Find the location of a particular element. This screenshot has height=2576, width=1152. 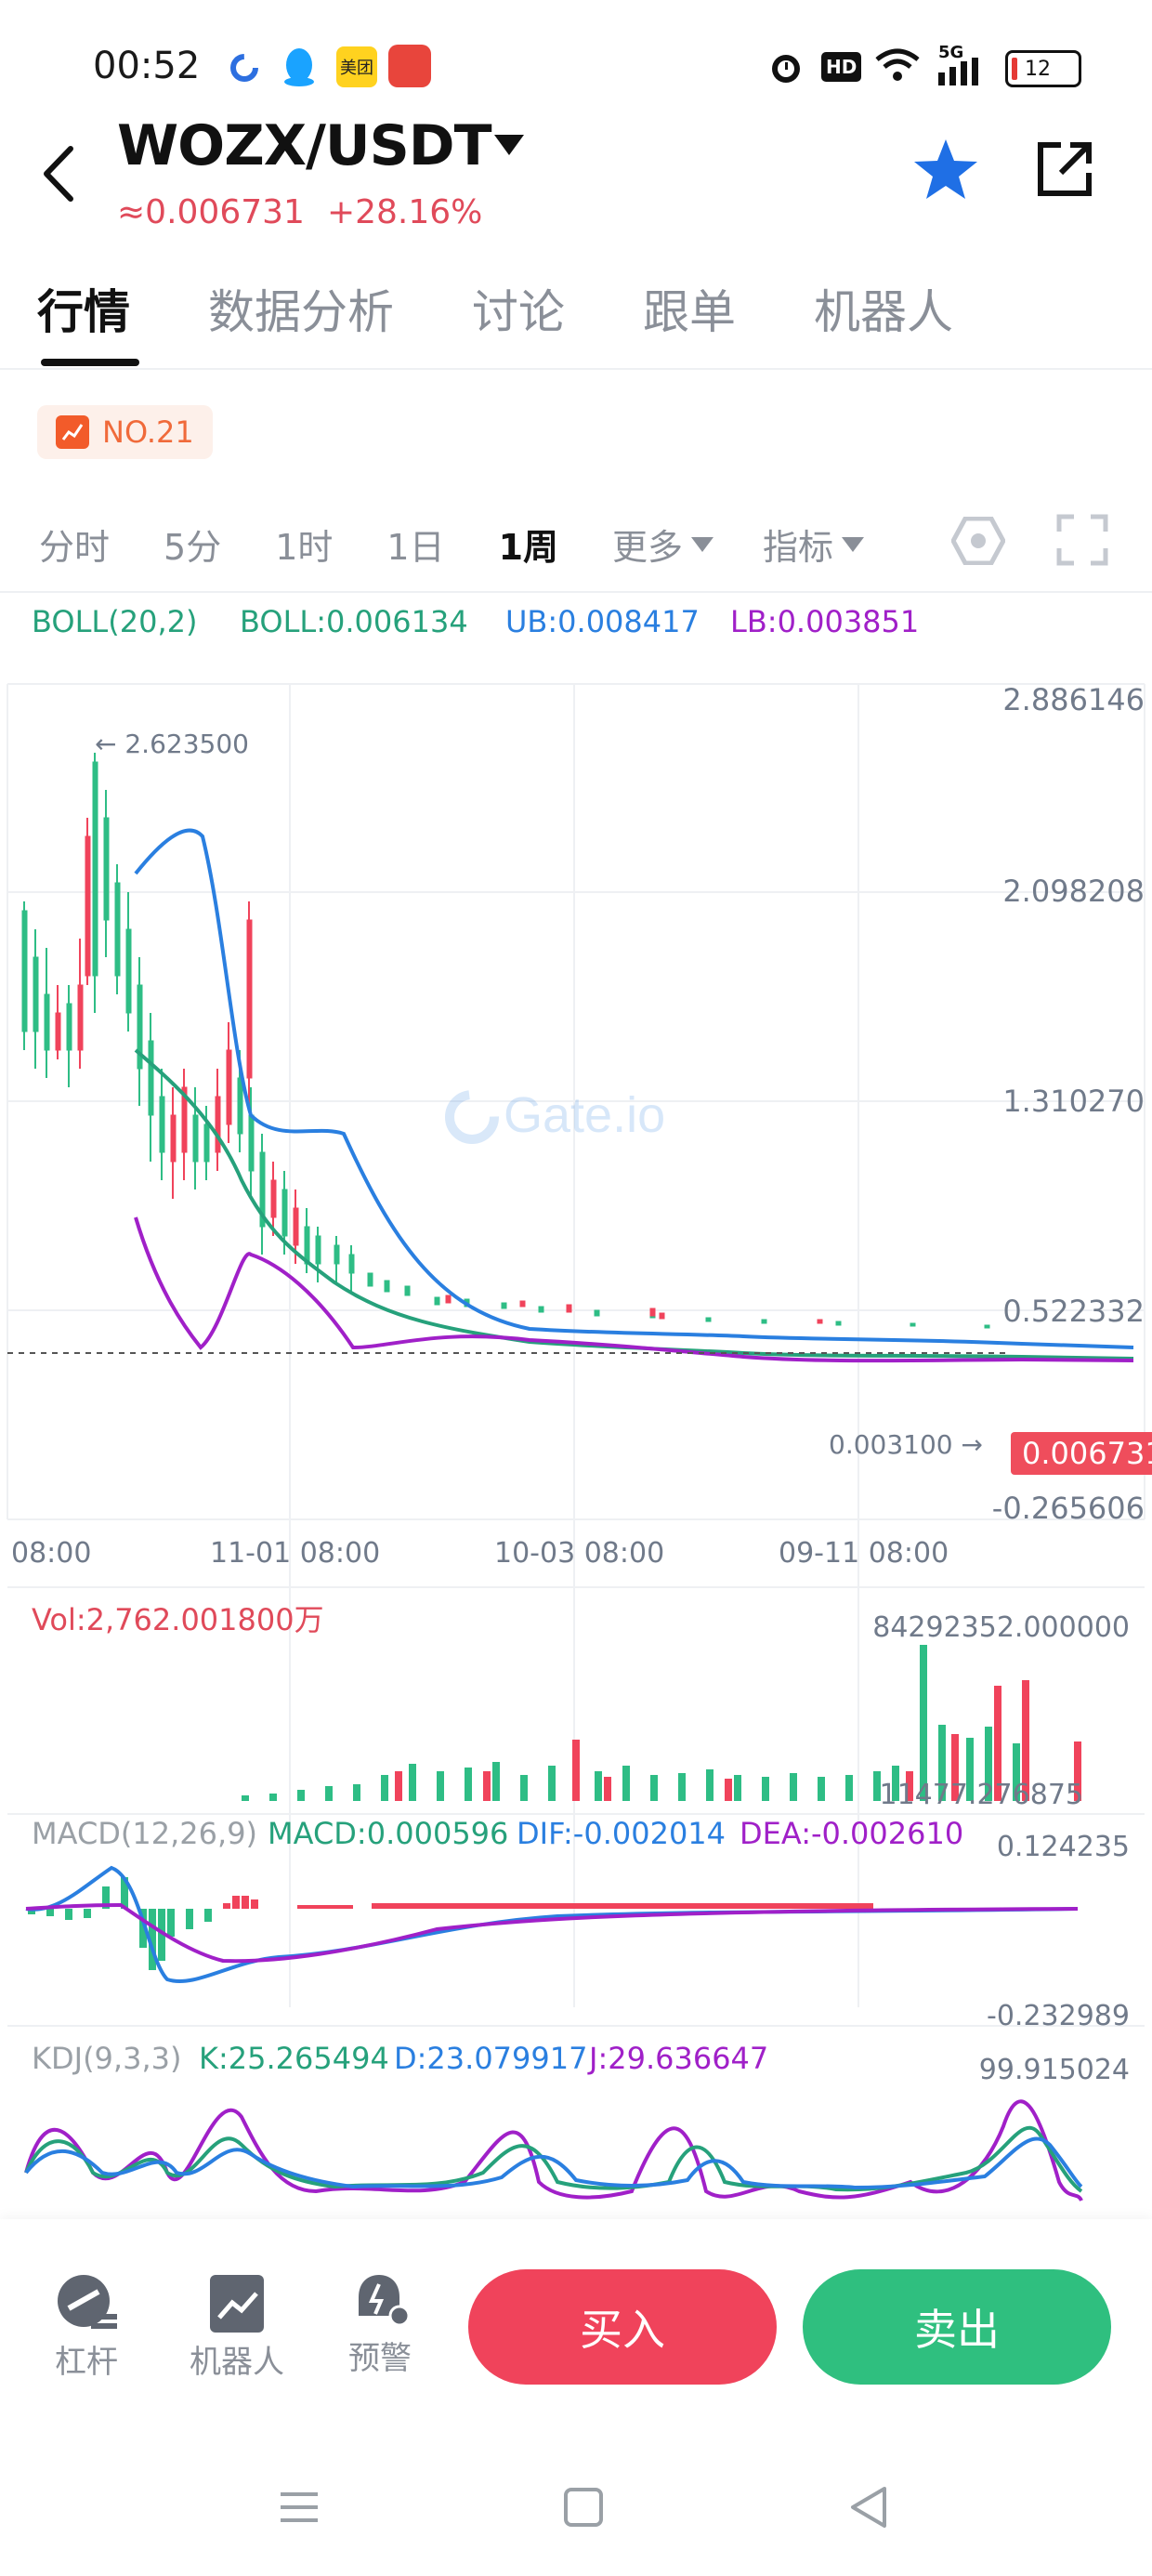

macd-dea-value: DEA:-0.002610 is located at coordinates (852, 1833).